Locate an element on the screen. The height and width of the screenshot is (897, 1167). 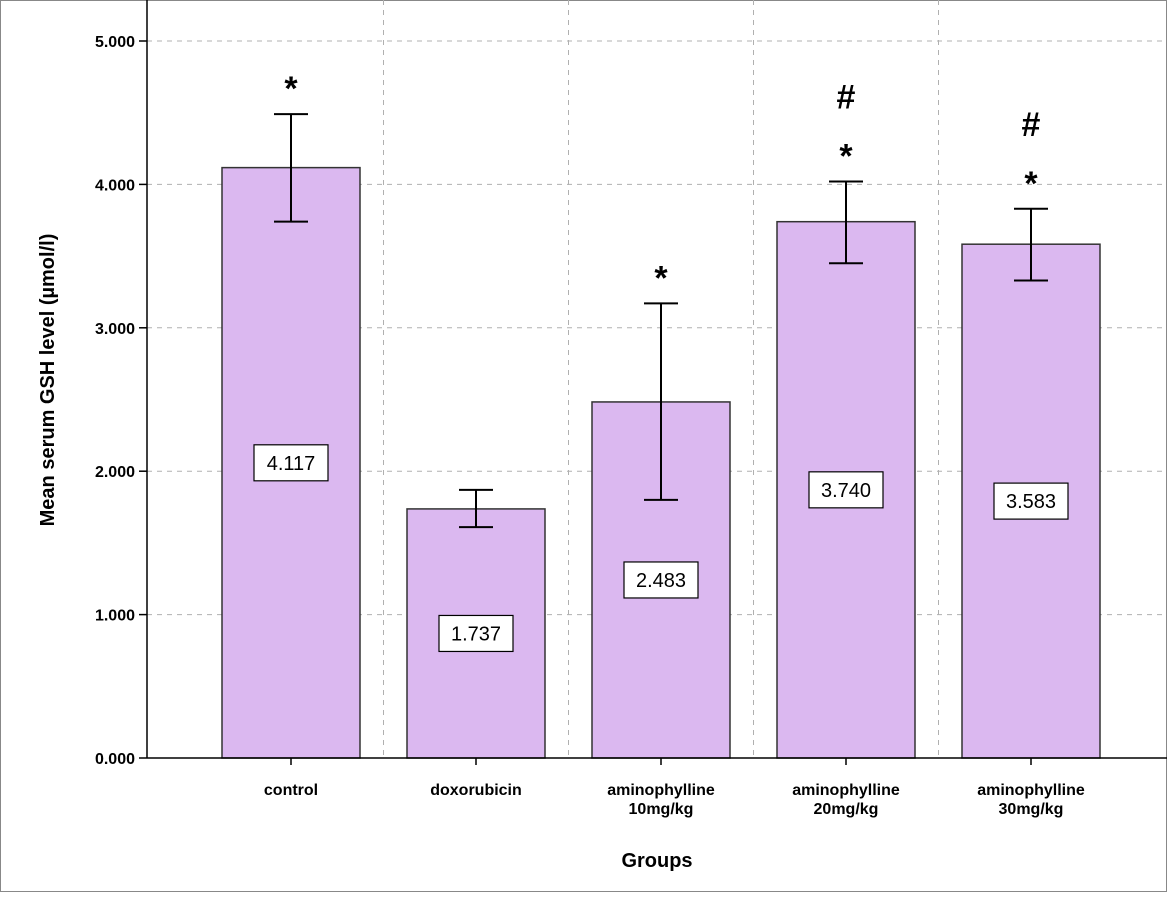
x-tick-label: 30mg/kg is located at coordinates (1031, 809).